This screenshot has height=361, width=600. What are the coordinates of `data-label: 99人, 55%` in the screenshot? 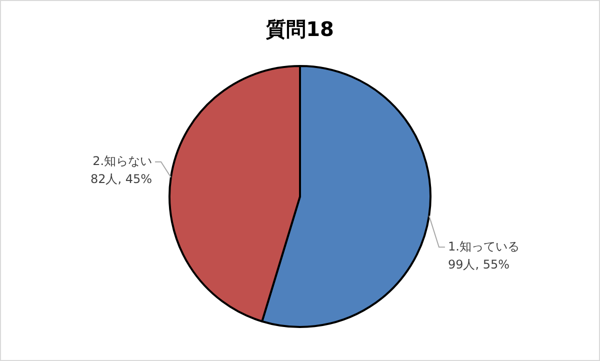 It's located at (479, 264).